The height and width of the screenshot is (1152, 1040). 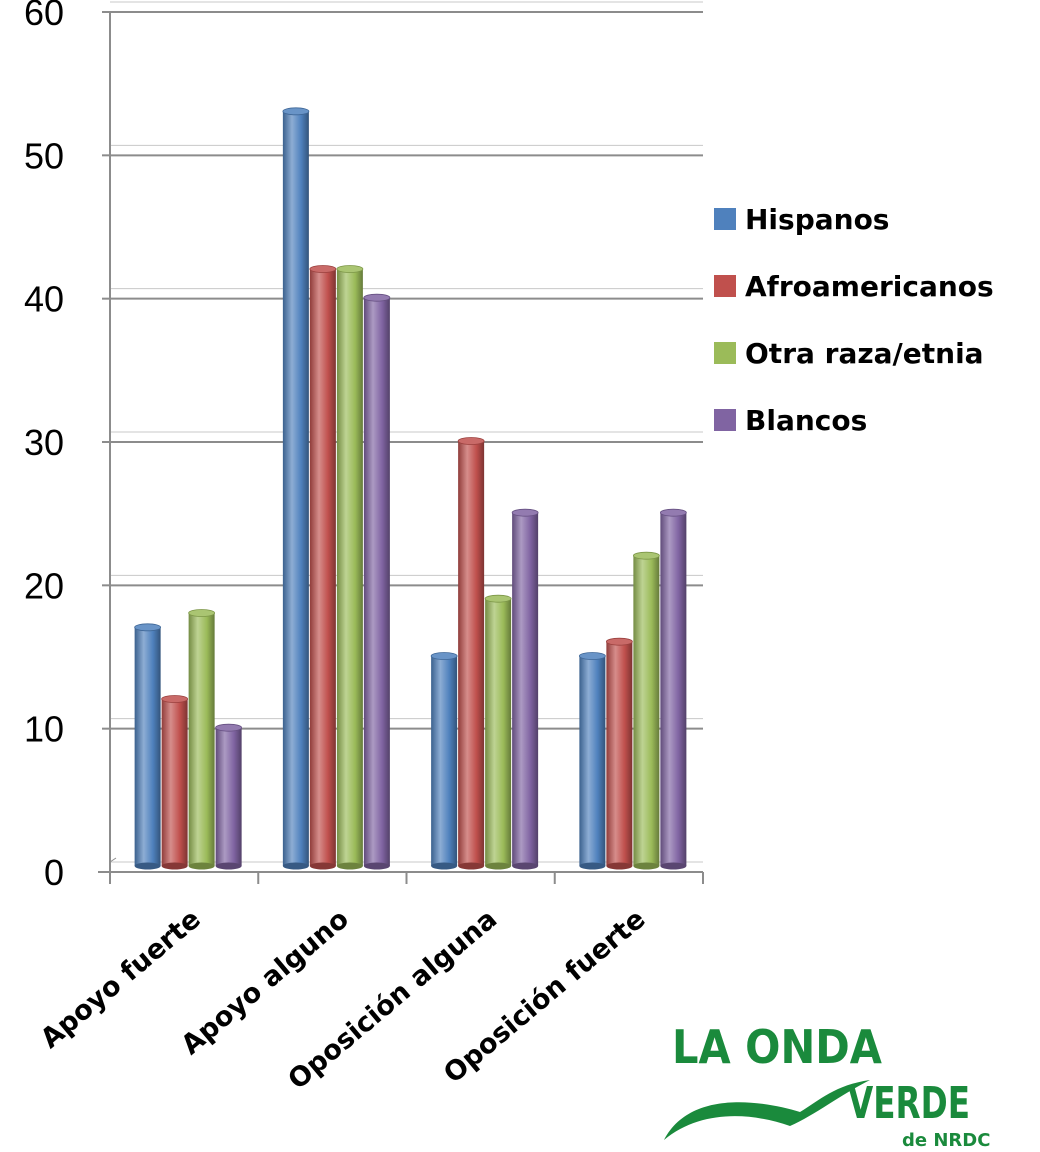 I want to click on legend-item: Hispanos, so click(x=801, y=219).